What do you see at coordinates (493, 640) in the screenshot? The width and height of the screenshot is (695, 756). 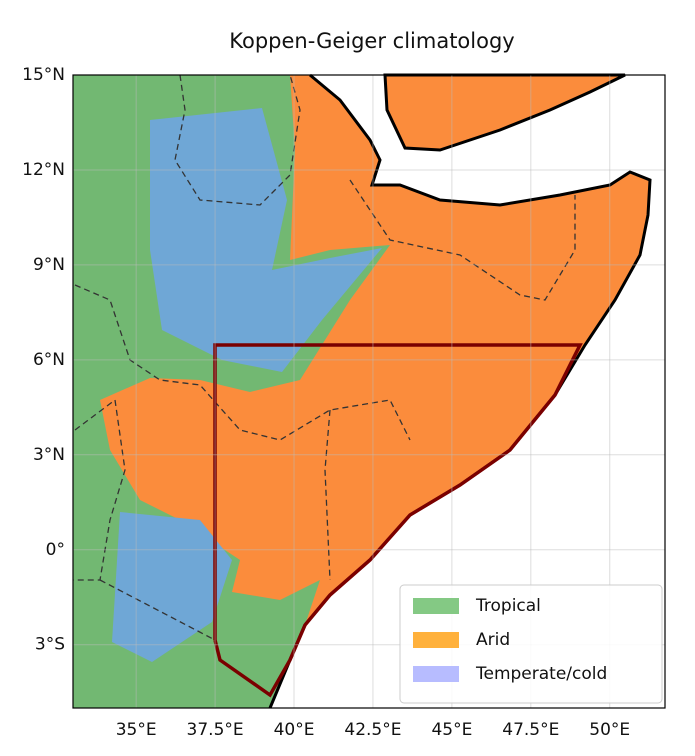 I see `legend-label: Arid` at bounding box center [493, 640].